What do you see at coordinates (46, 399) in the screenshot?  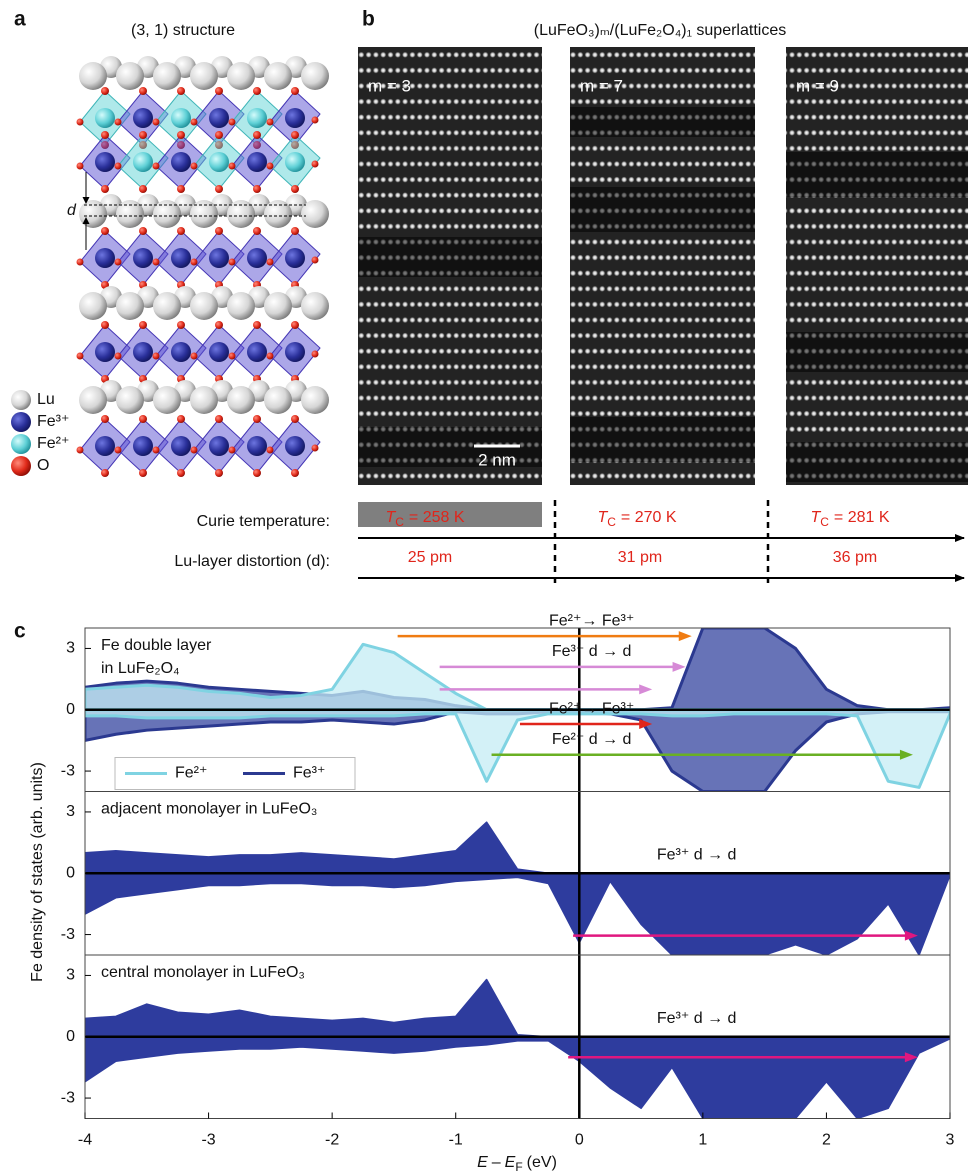 I see `legend-label: Lu` at bounding box center [46, 399].